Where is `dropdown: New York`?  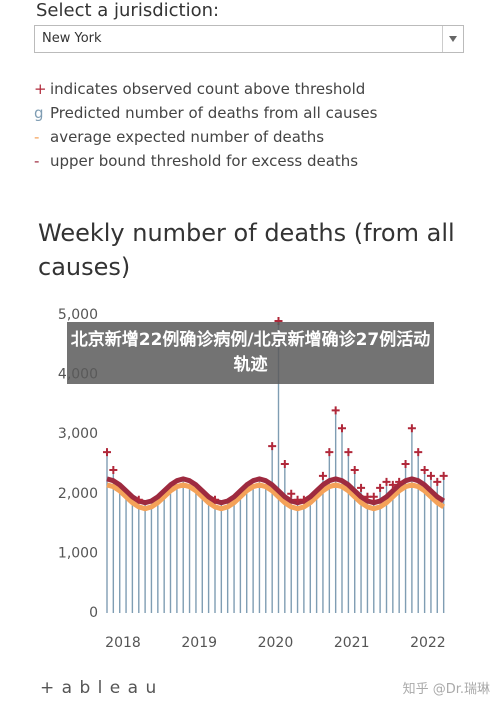
dropdown: New York is located at coordinates (249, 39).